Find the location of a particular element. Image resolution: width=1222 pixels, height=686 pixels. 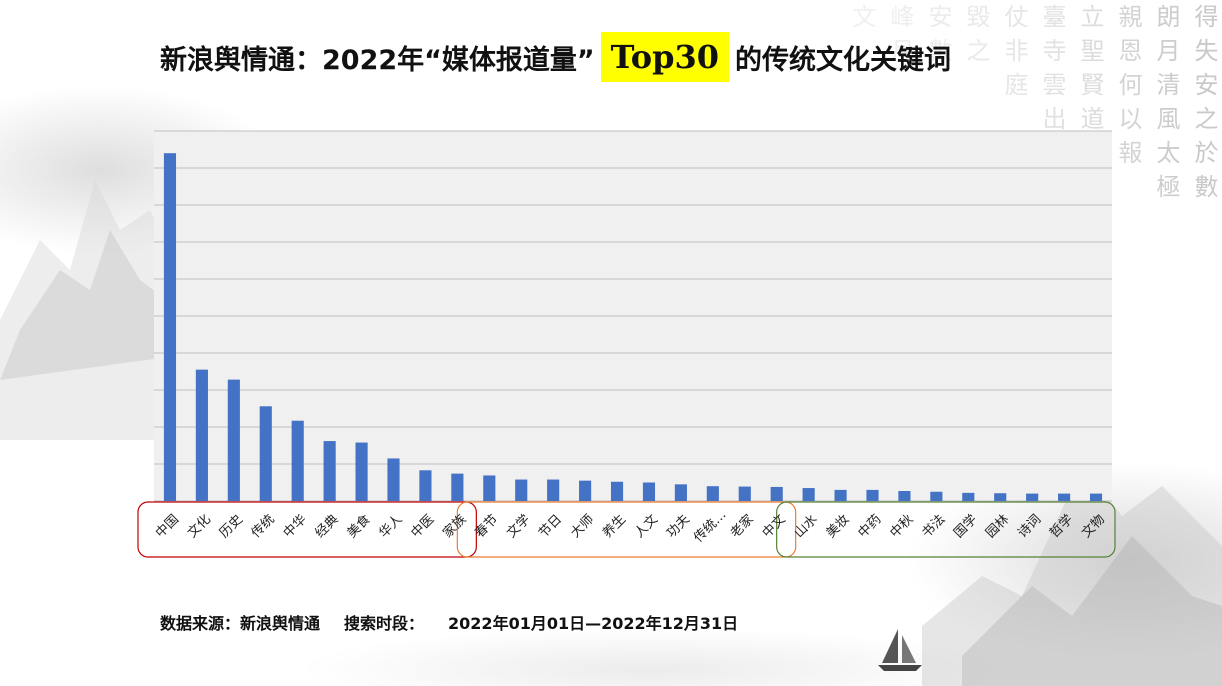

period-label: 搜索时段： is located at coordinates (384, 623).